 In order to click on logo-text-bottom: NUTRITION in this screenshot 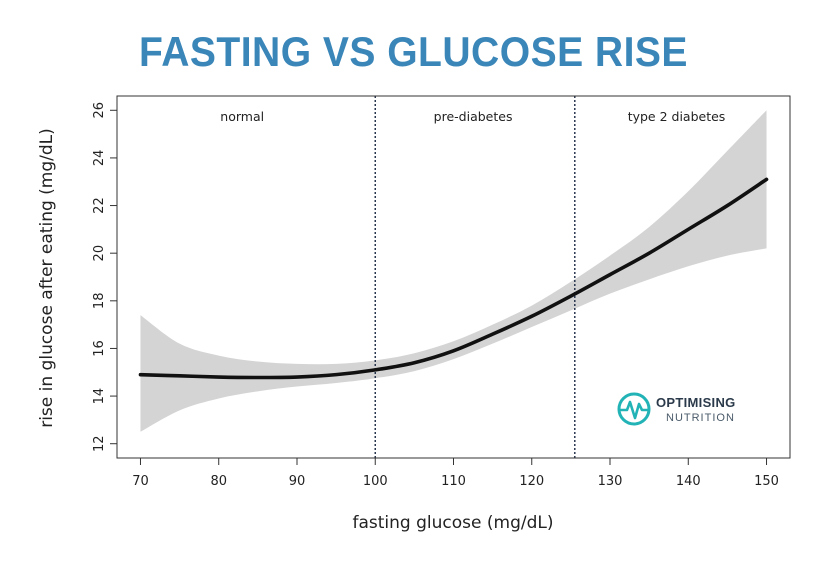, I will do `click(700, 418)`.